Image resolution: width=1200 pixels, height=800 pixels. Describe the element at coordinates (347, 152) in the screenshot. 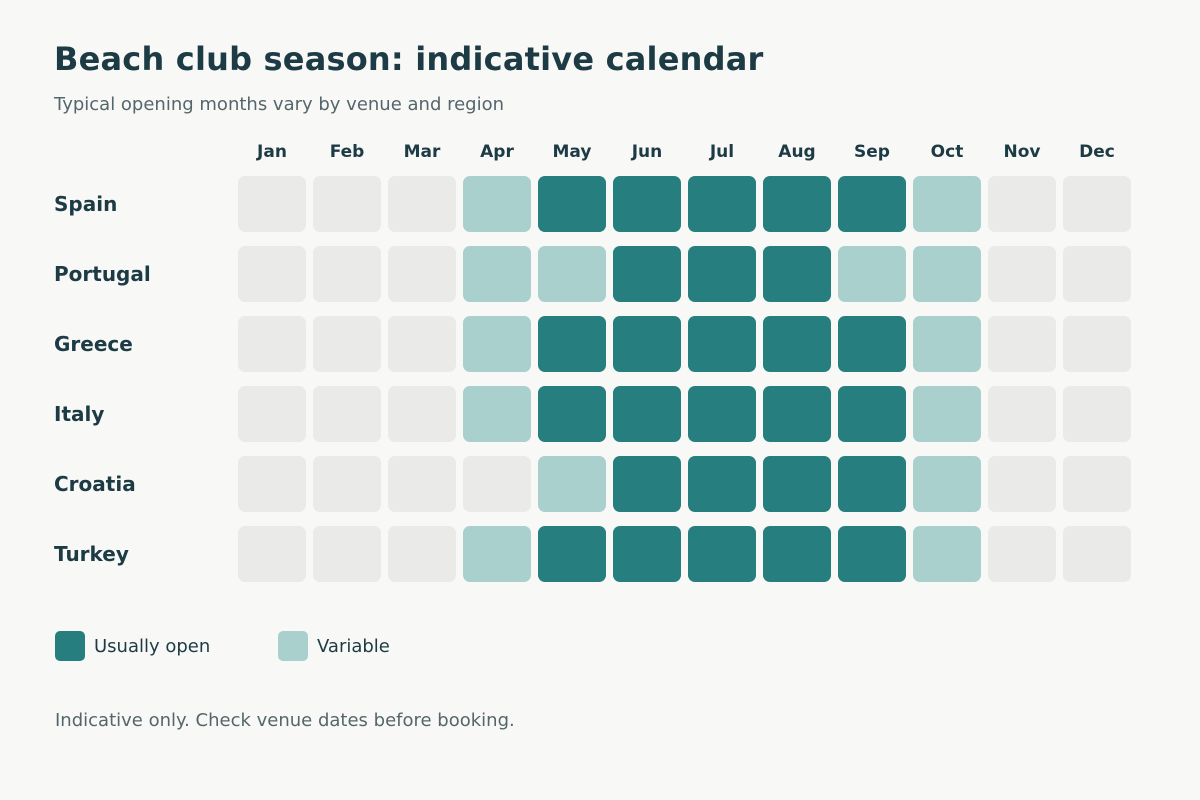

I see `column-label-feb: Feb` at that location.